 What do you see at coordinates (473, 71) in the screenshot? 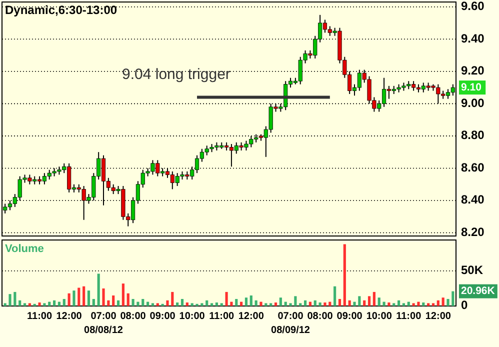
I see `y-tick-label: 9.20` at bounding box center [473, 71].